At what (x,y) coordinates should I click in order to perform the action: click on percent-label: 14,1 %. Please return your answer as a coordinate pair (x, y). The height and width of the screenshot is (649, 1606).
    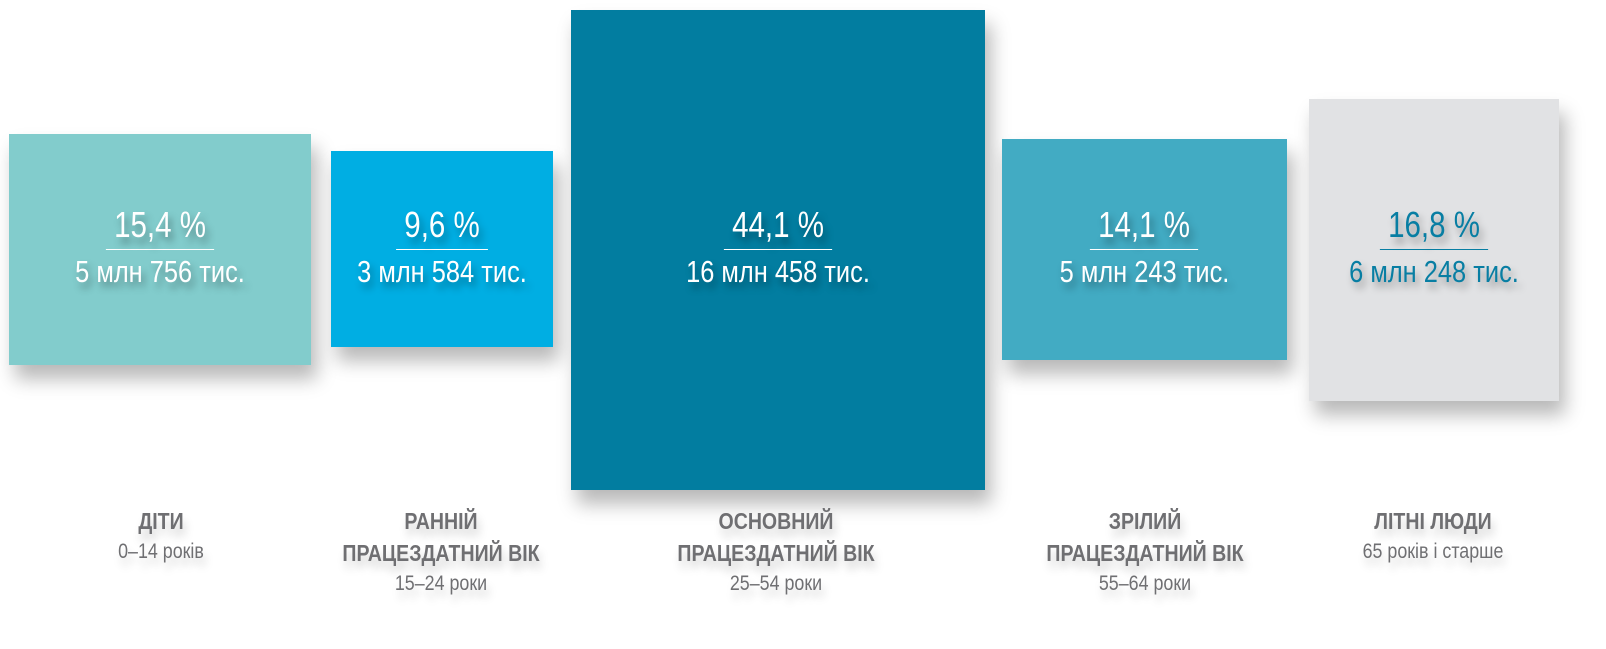
    Looking at the image, I should click on (1144, 227).